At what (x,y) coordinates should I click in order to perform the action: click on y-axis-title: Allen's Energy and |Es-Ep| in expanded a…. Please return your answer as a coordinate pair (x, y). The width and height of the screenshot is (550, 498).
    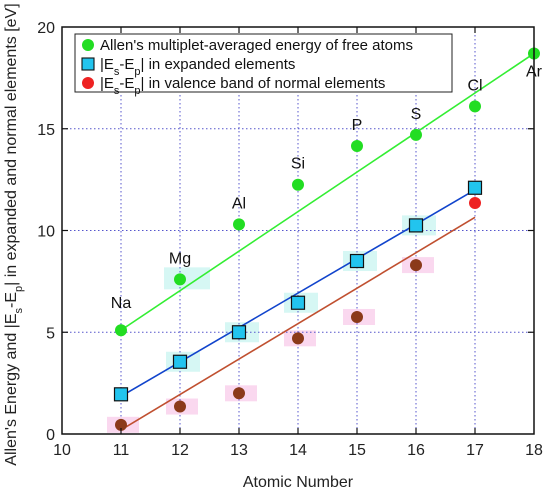
    Looking at the image, I should click on (14, 234).